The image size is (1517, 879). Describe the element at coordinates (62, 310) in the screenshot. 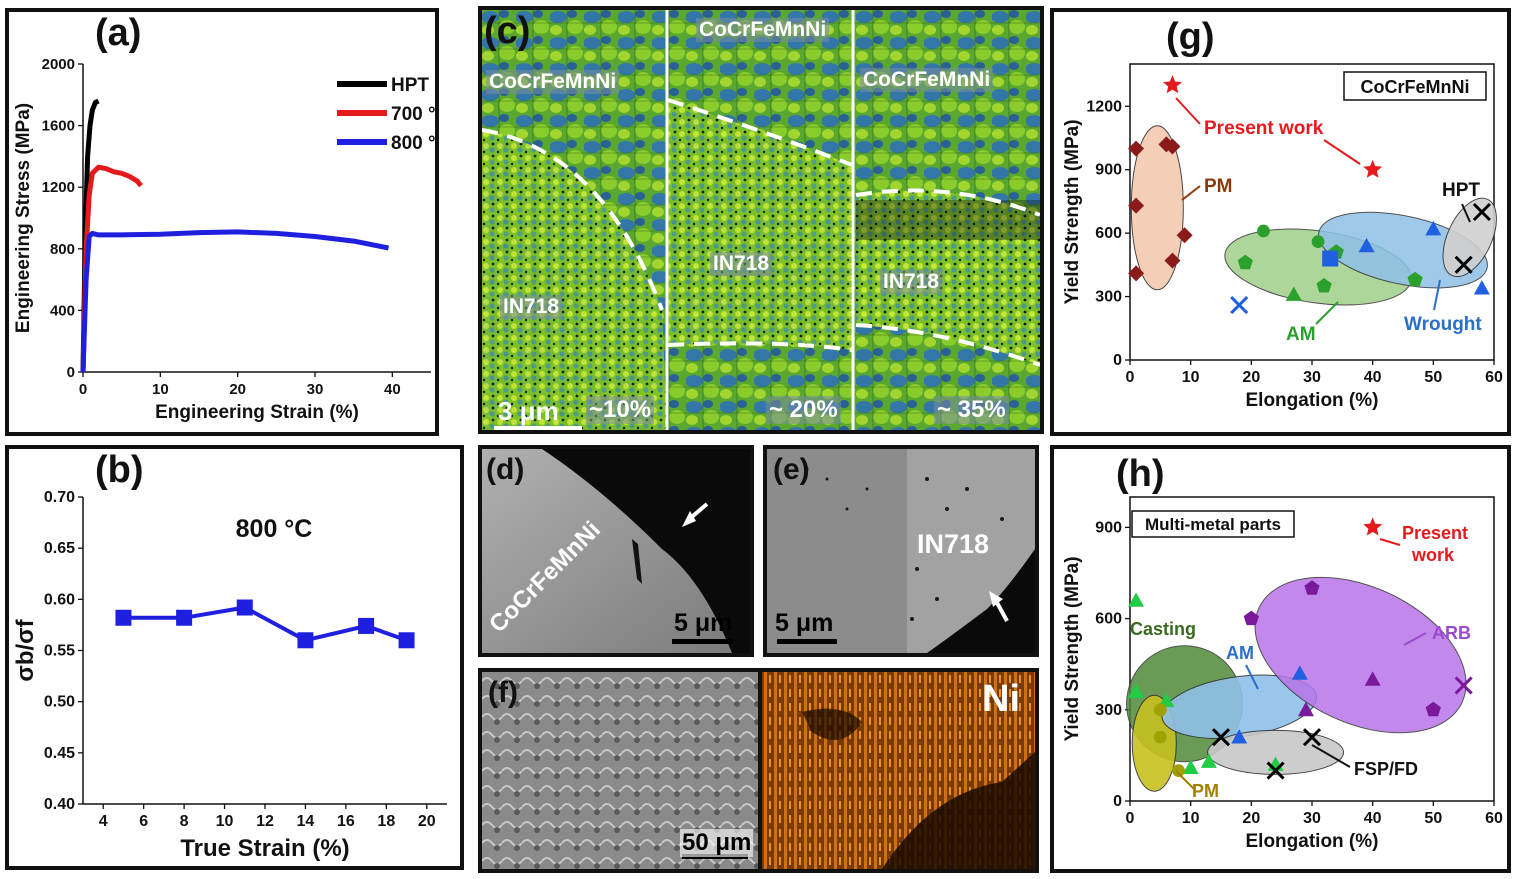

I see `y-tick-label: 400` at that location.